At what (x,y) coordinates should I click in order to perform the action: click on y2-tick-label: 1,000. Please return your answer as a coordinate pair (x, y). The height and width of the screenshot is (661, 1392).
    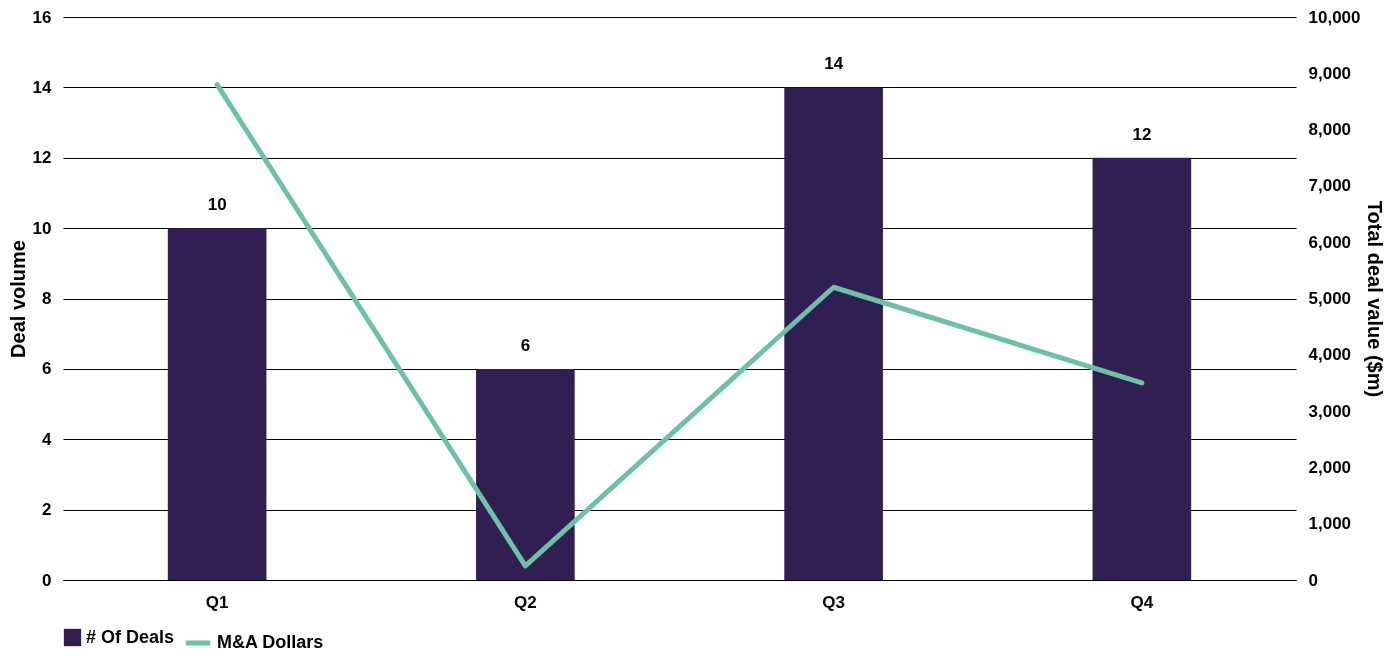
    Looking at the image, I should click on (1330, 524).